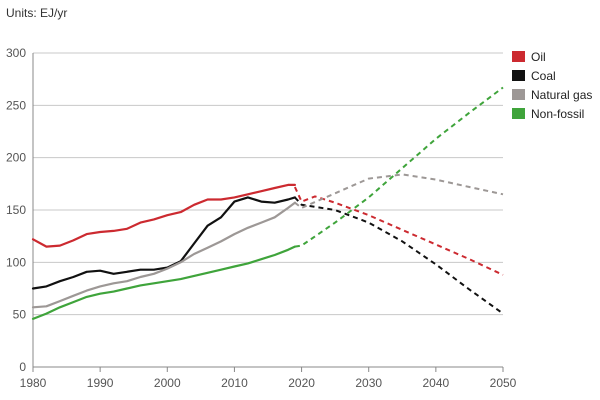 This screenshot has height=400, width=600. Describe the element at coordinates (16, 105) in the screenshot. I see `y-tick-label: 250` at that location.